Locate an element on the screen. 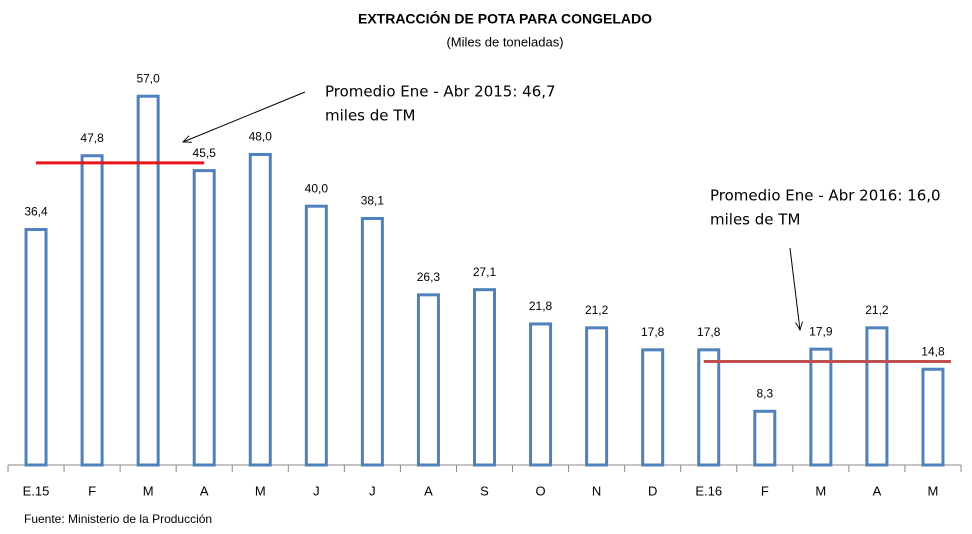 This screenshot has width=972, height=534. value-label: 47,8 is located at coordinates (92, 138).